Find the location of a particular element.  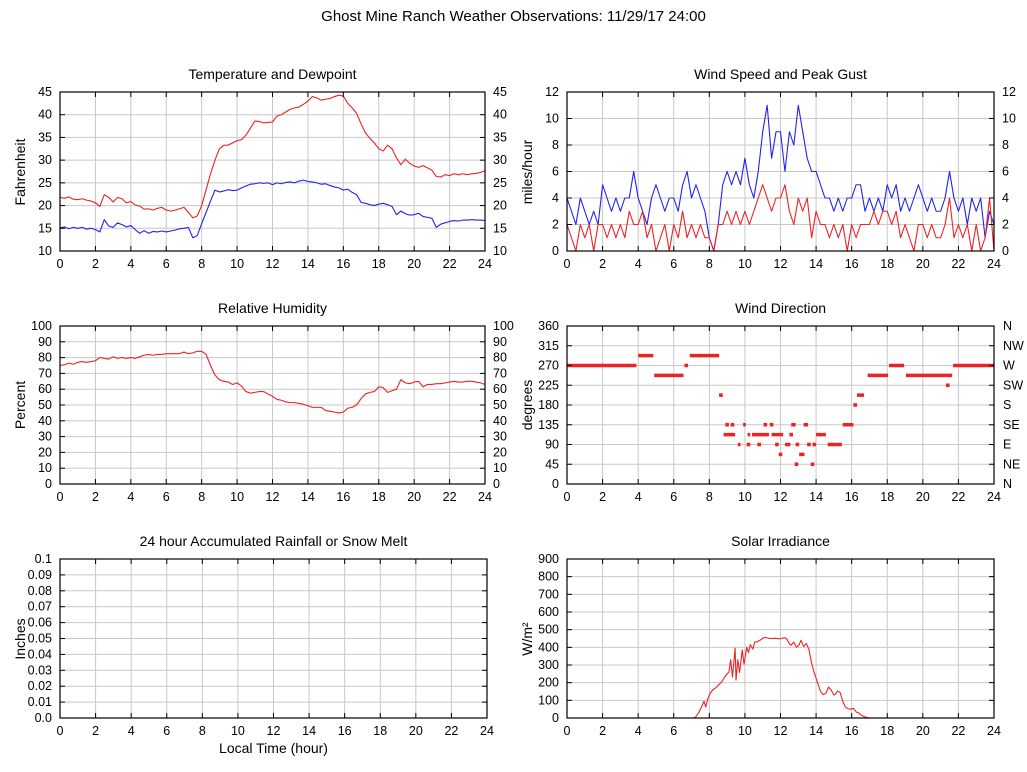

y-tick-label: 0 is located at coordinates (555, 718).